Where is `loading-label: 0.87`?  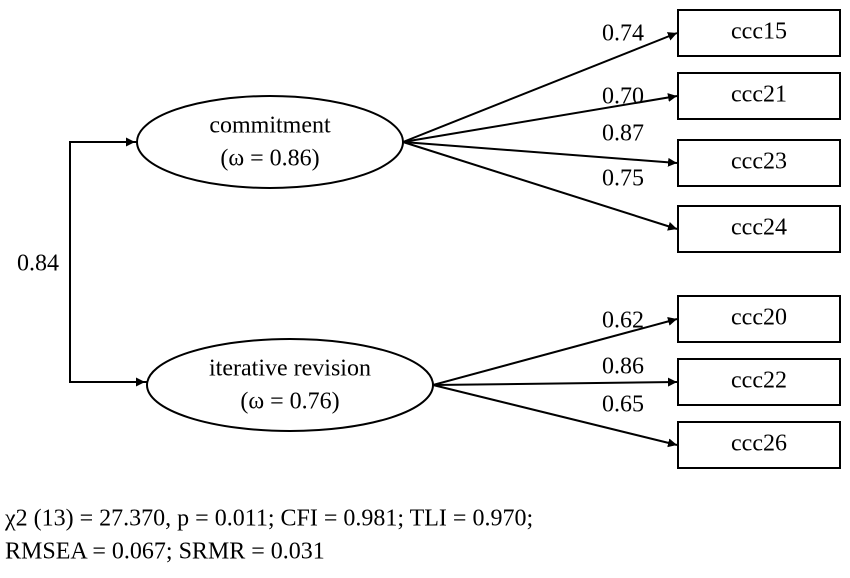 loading-label: 0.87 is located at coordinates (623, 134).